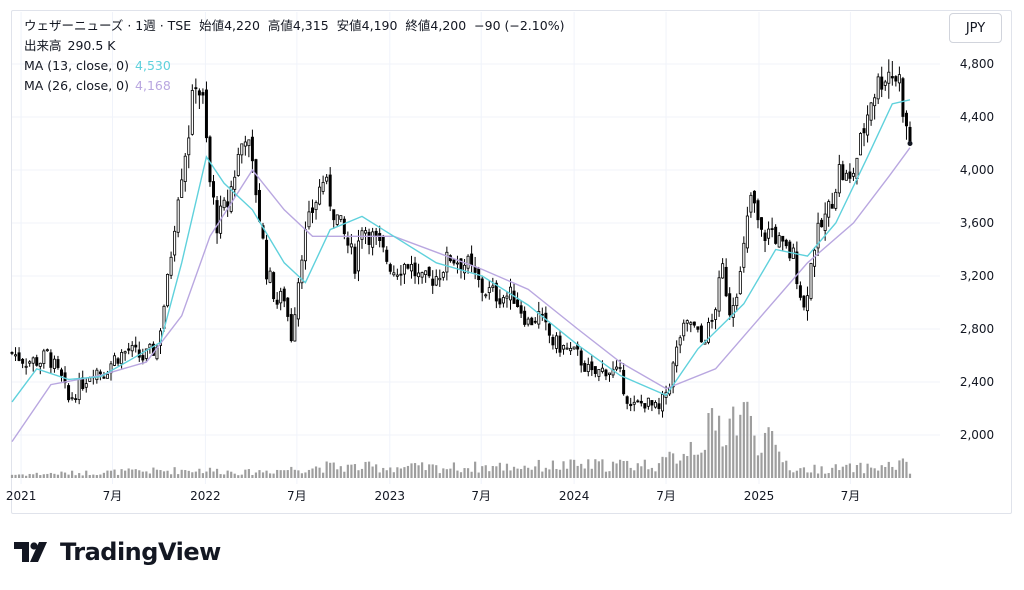 The width and height of the screenshot is (1024, 590). What do you see at coordinates (975, 28) in the screenshot?
I see `currency-button: JPY` at bounding box center [975, 28].